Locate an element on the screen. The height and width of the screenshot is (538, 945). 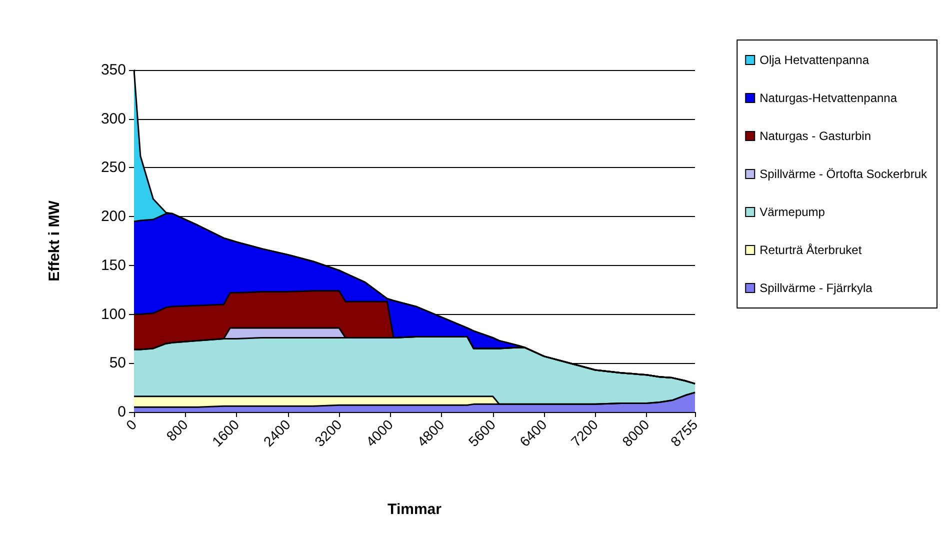
y-tick-label: 150 is located at coordinates (113, 265).